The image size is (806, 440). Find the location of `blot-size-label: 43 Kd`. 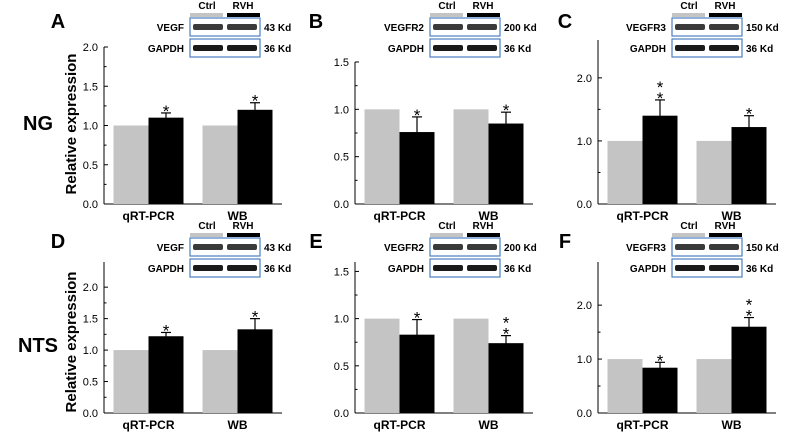

blot-size-label: 43 Kd is located at coordinates (277, 248).